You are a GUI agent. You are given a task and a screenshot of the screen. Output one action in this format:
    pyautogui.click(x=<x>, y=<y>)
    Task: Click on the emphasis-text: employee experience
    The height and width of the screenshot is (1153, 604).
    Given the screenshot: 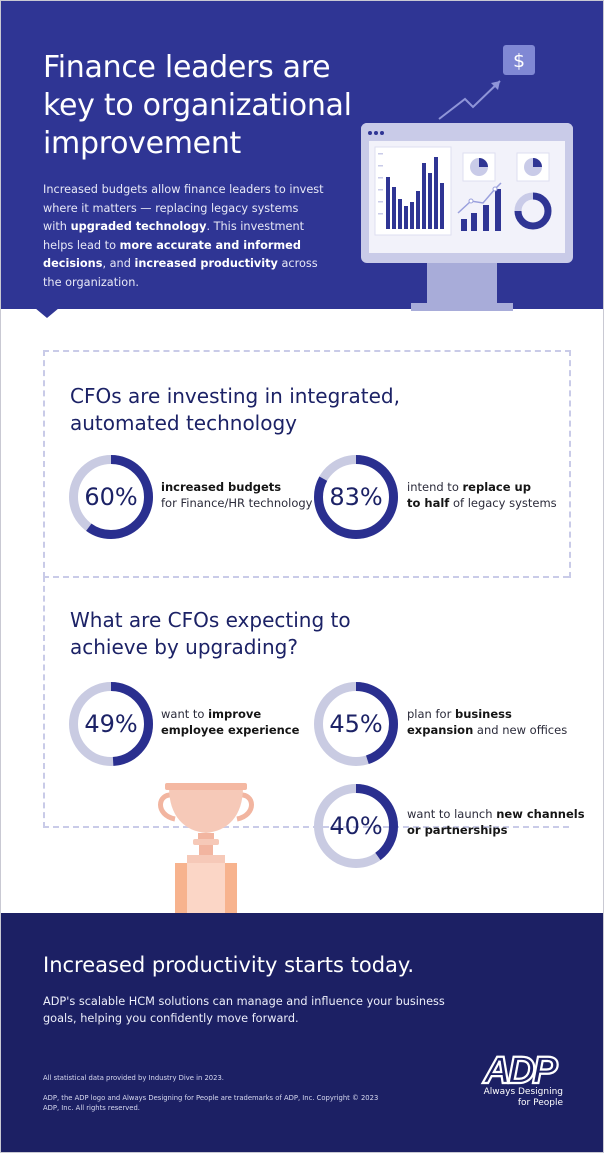 What is the action you would take?
    pyautogui.click(x=230, y=730)
    